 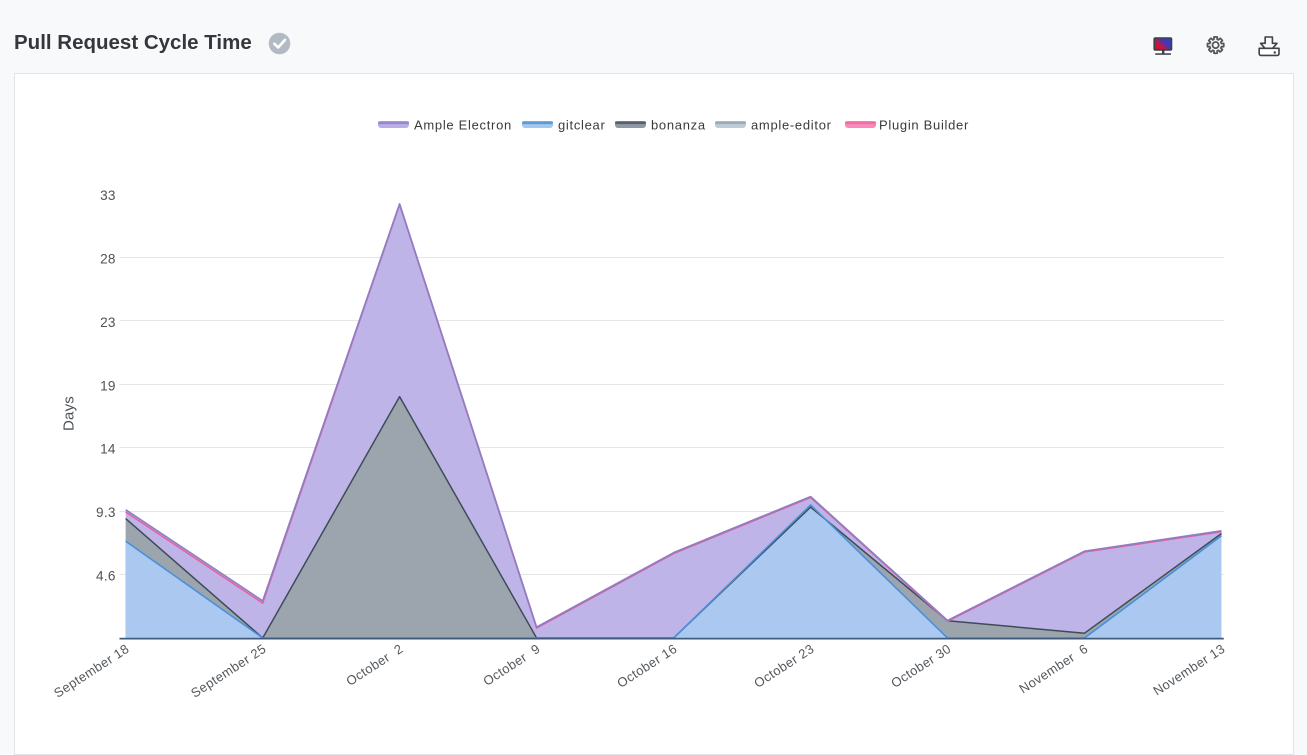 What do you see at coordinates (69, 413) in the screenshot?
I see `svg-text: Days` at bounding box center [69, 413].